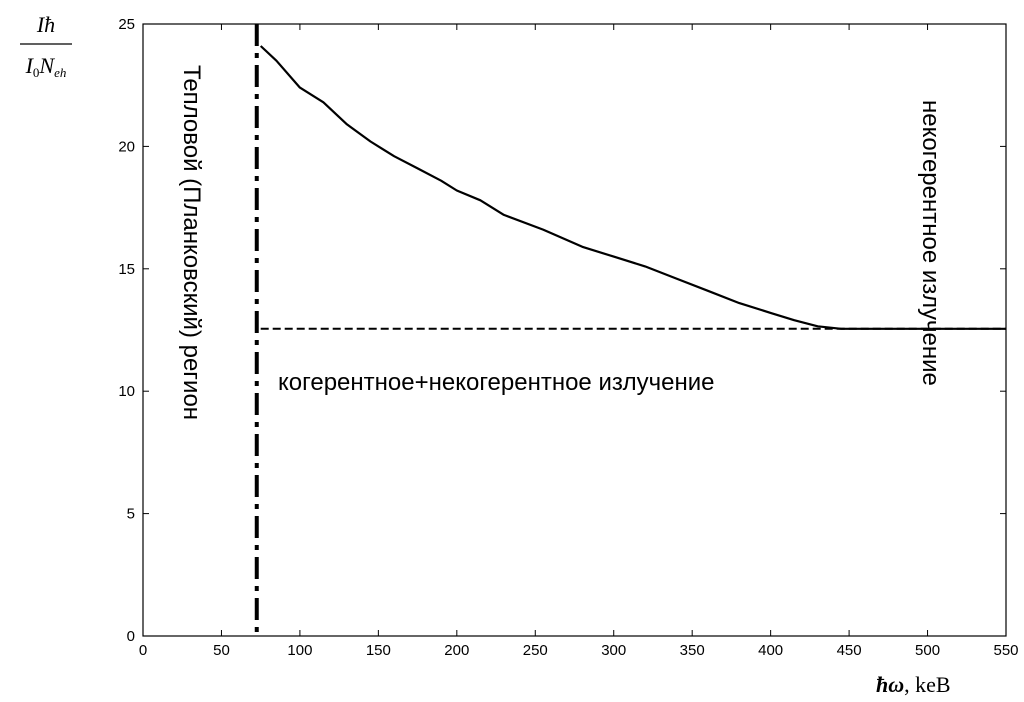 This screenshot has height=702, width=1024. I want to click on y-label-denominator: I0Neh, so click(46, 66).